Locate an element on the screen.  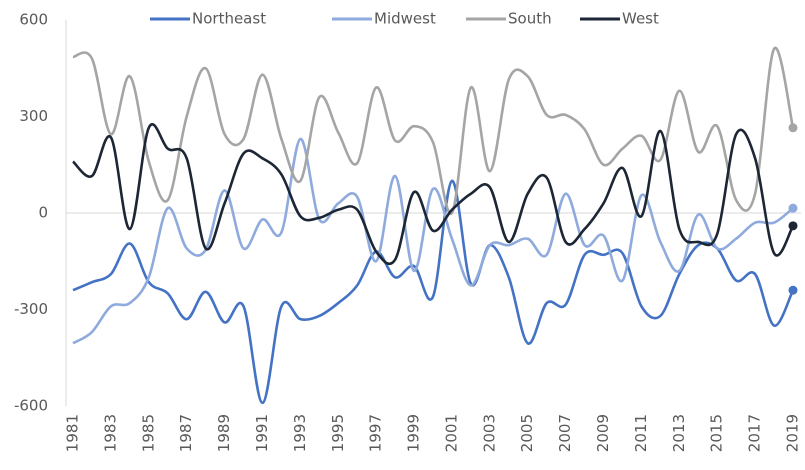
legend-label: Midwest is located at coordinates (405, 19).